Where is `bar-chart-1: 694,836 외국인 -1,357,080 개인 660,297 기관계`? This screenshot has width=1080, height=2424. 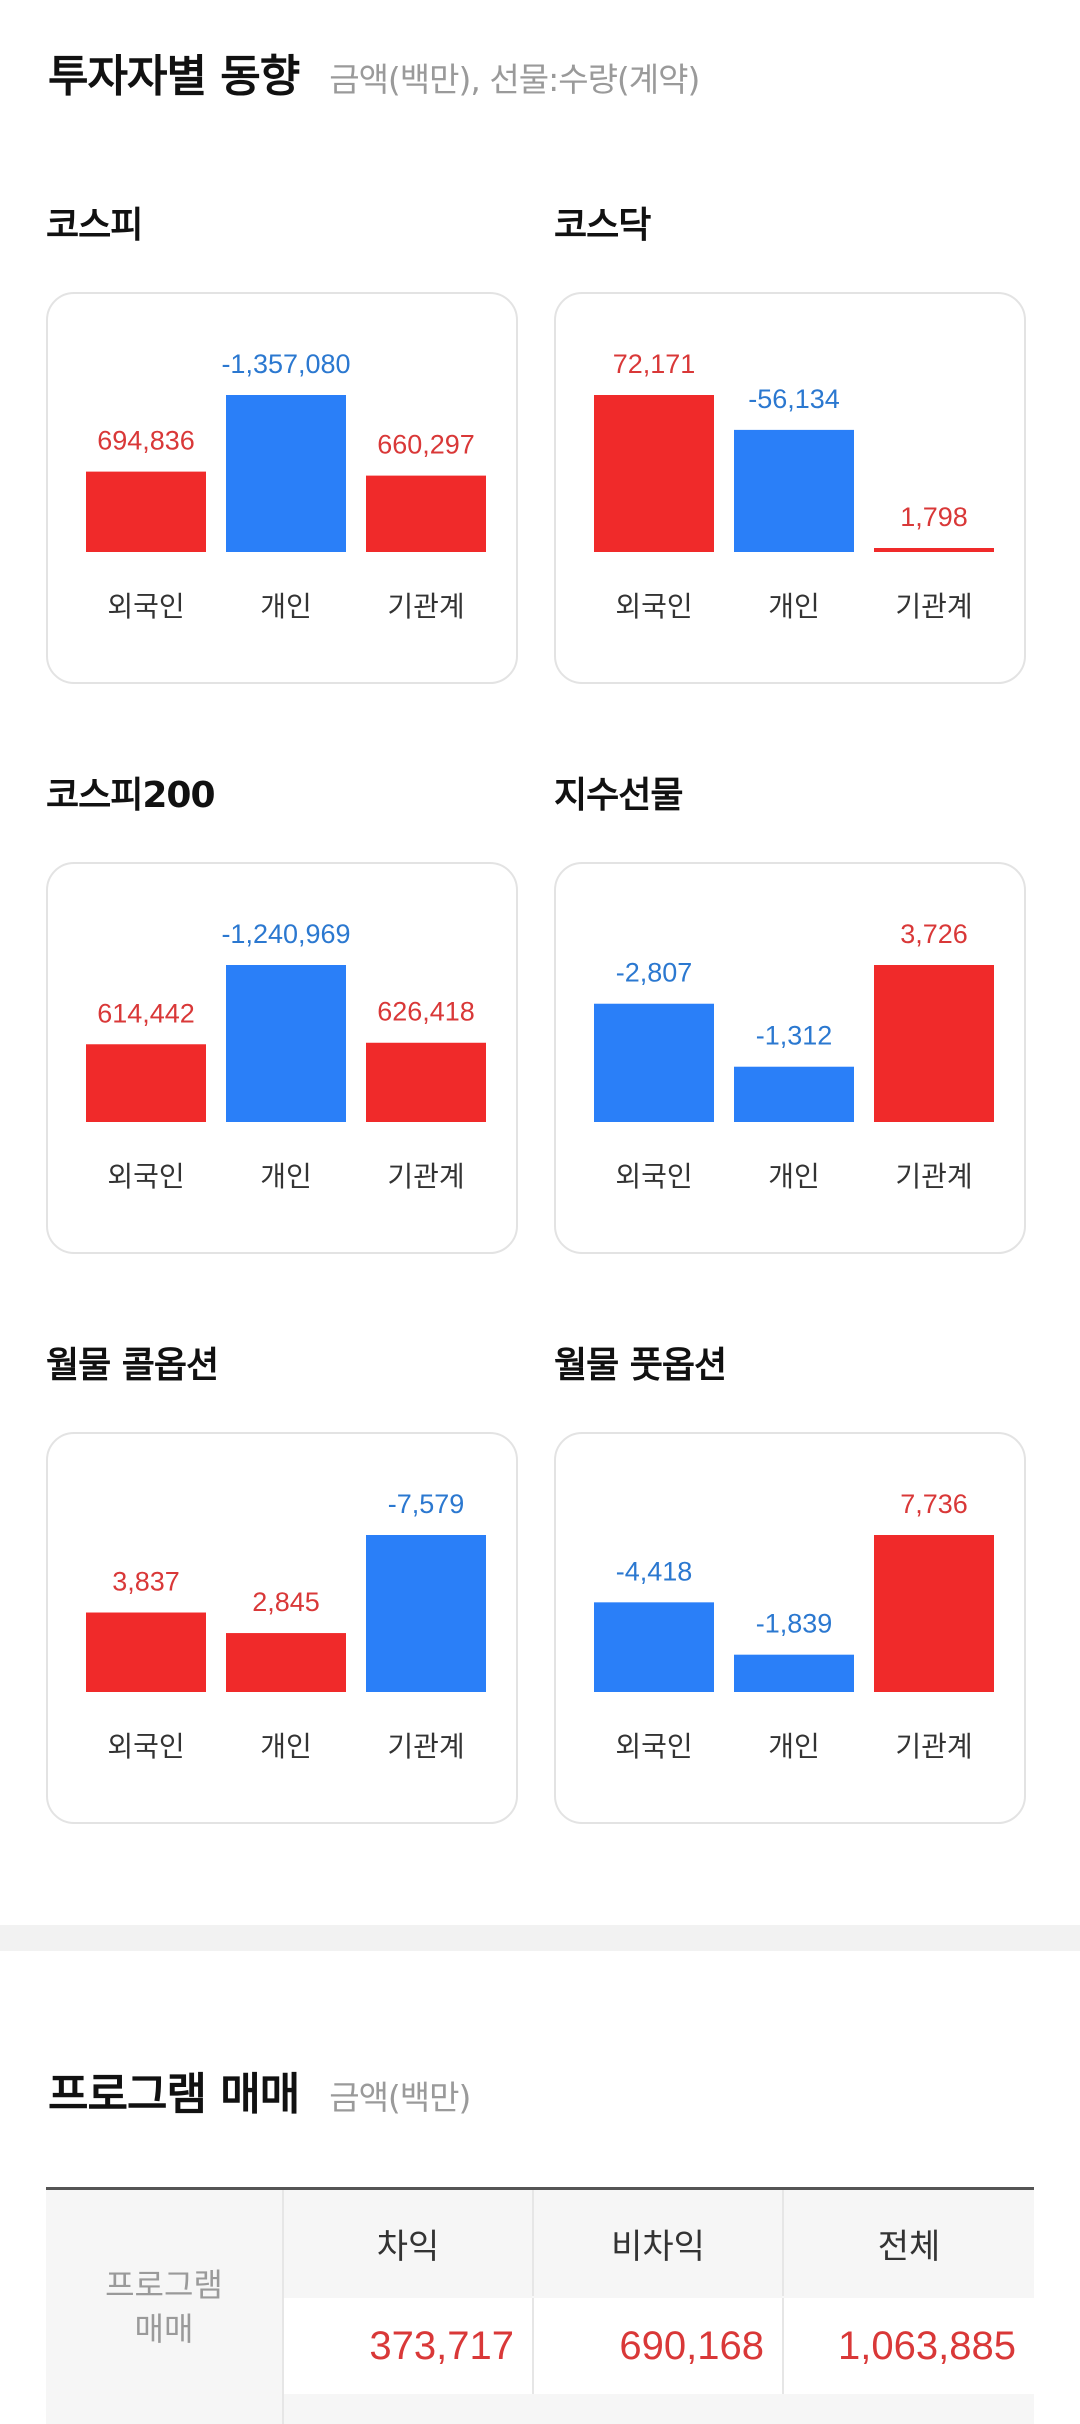
bar-chart-1: 694,836 외국인 -1,357,080 개인 660,297 기관계 is located at coordinates (286, 486).